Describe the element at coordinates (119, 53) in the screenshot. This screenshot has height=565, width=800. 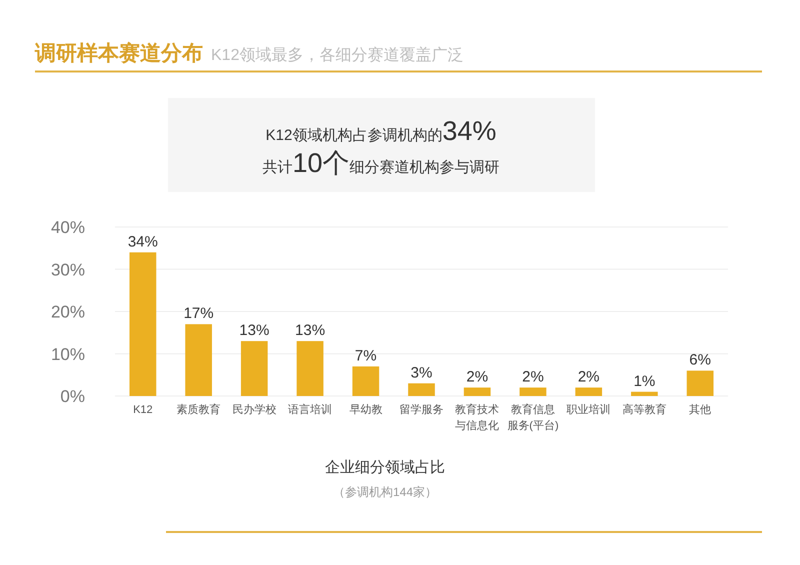
I see `chart-title: 调研样本赛道分布` at that location.